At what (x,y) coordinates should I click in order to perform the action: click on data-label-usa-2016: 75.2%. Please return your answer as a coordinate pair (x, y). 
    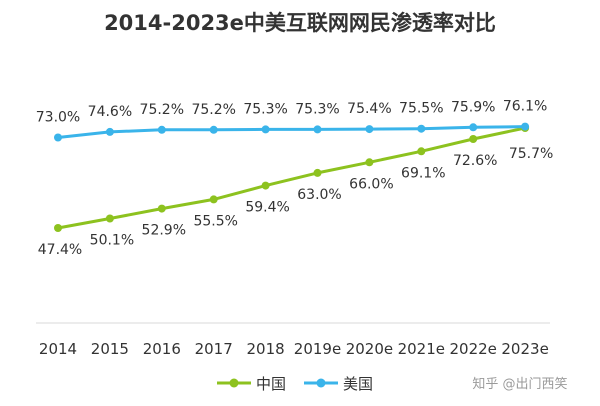
    Looking at the image, I should click on (162, 110).